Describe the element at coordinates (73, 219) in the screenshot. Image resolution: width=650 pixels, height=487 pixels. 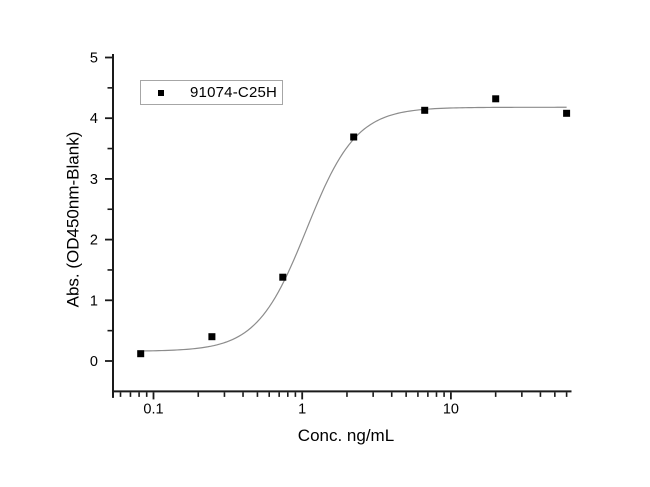
I see `y-axis-title: Abs. (OD450nm-Blank)` at that location.